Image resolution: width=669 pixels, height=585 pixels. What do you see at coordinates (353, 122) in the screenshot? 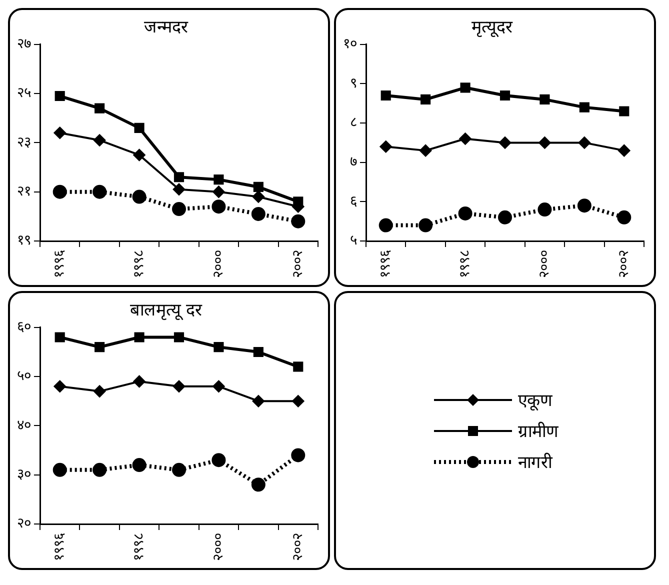
I see `y-tick-label: ८` at bounding box center [353, 122].